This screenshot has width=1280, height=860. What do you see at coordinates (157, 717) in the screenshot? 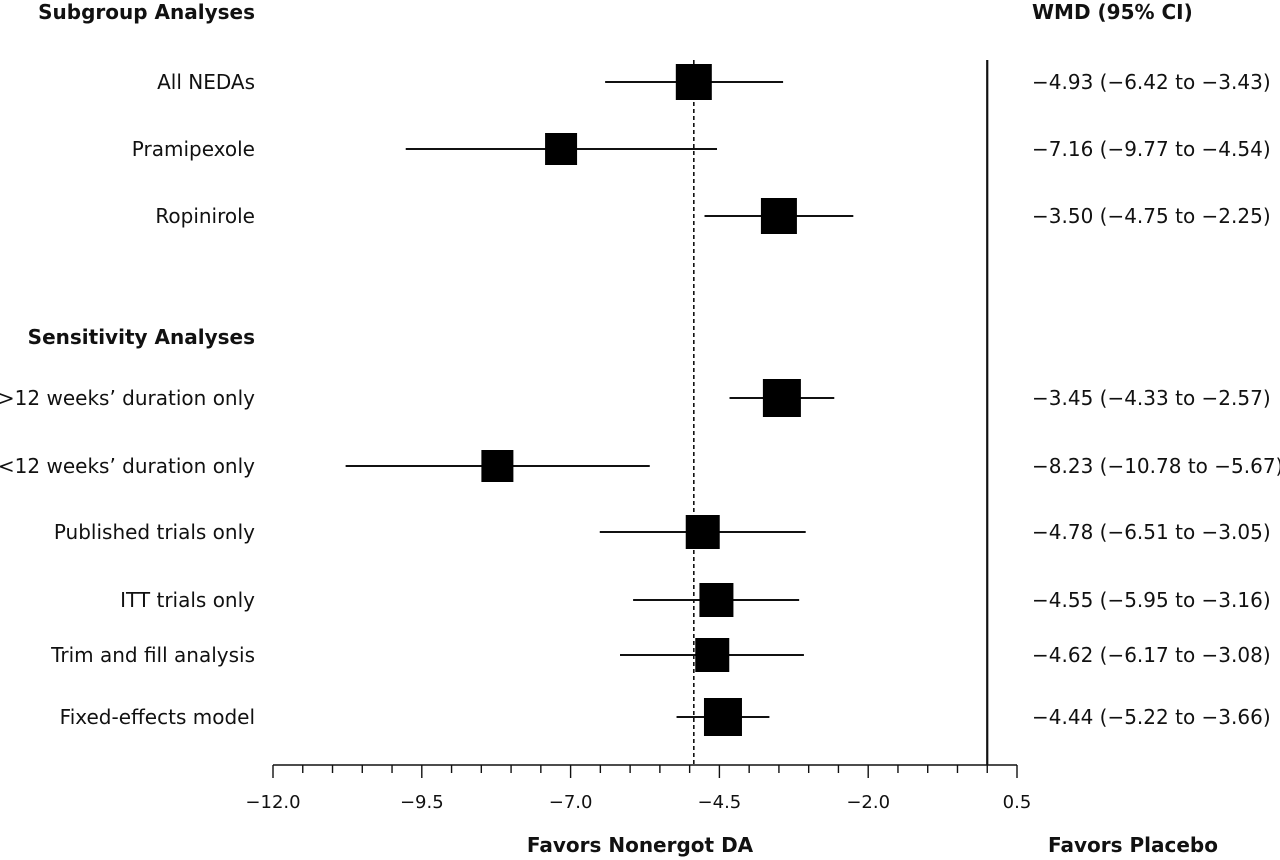
I see `row-label: Fixed-effects model` at bounding box center [157, 717].